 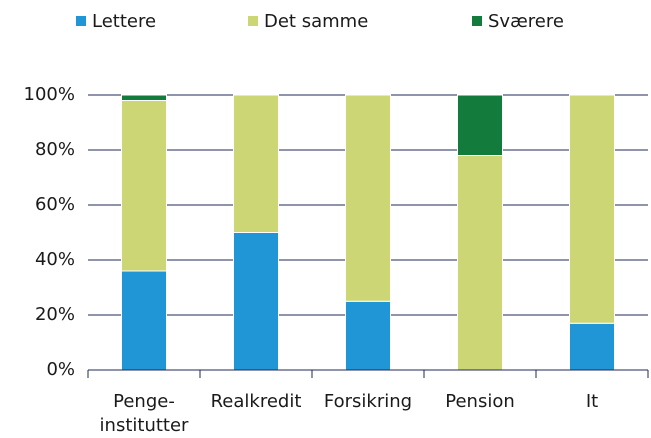 I want to click on y-tick-label: 80%, so click(x=55, y=149).